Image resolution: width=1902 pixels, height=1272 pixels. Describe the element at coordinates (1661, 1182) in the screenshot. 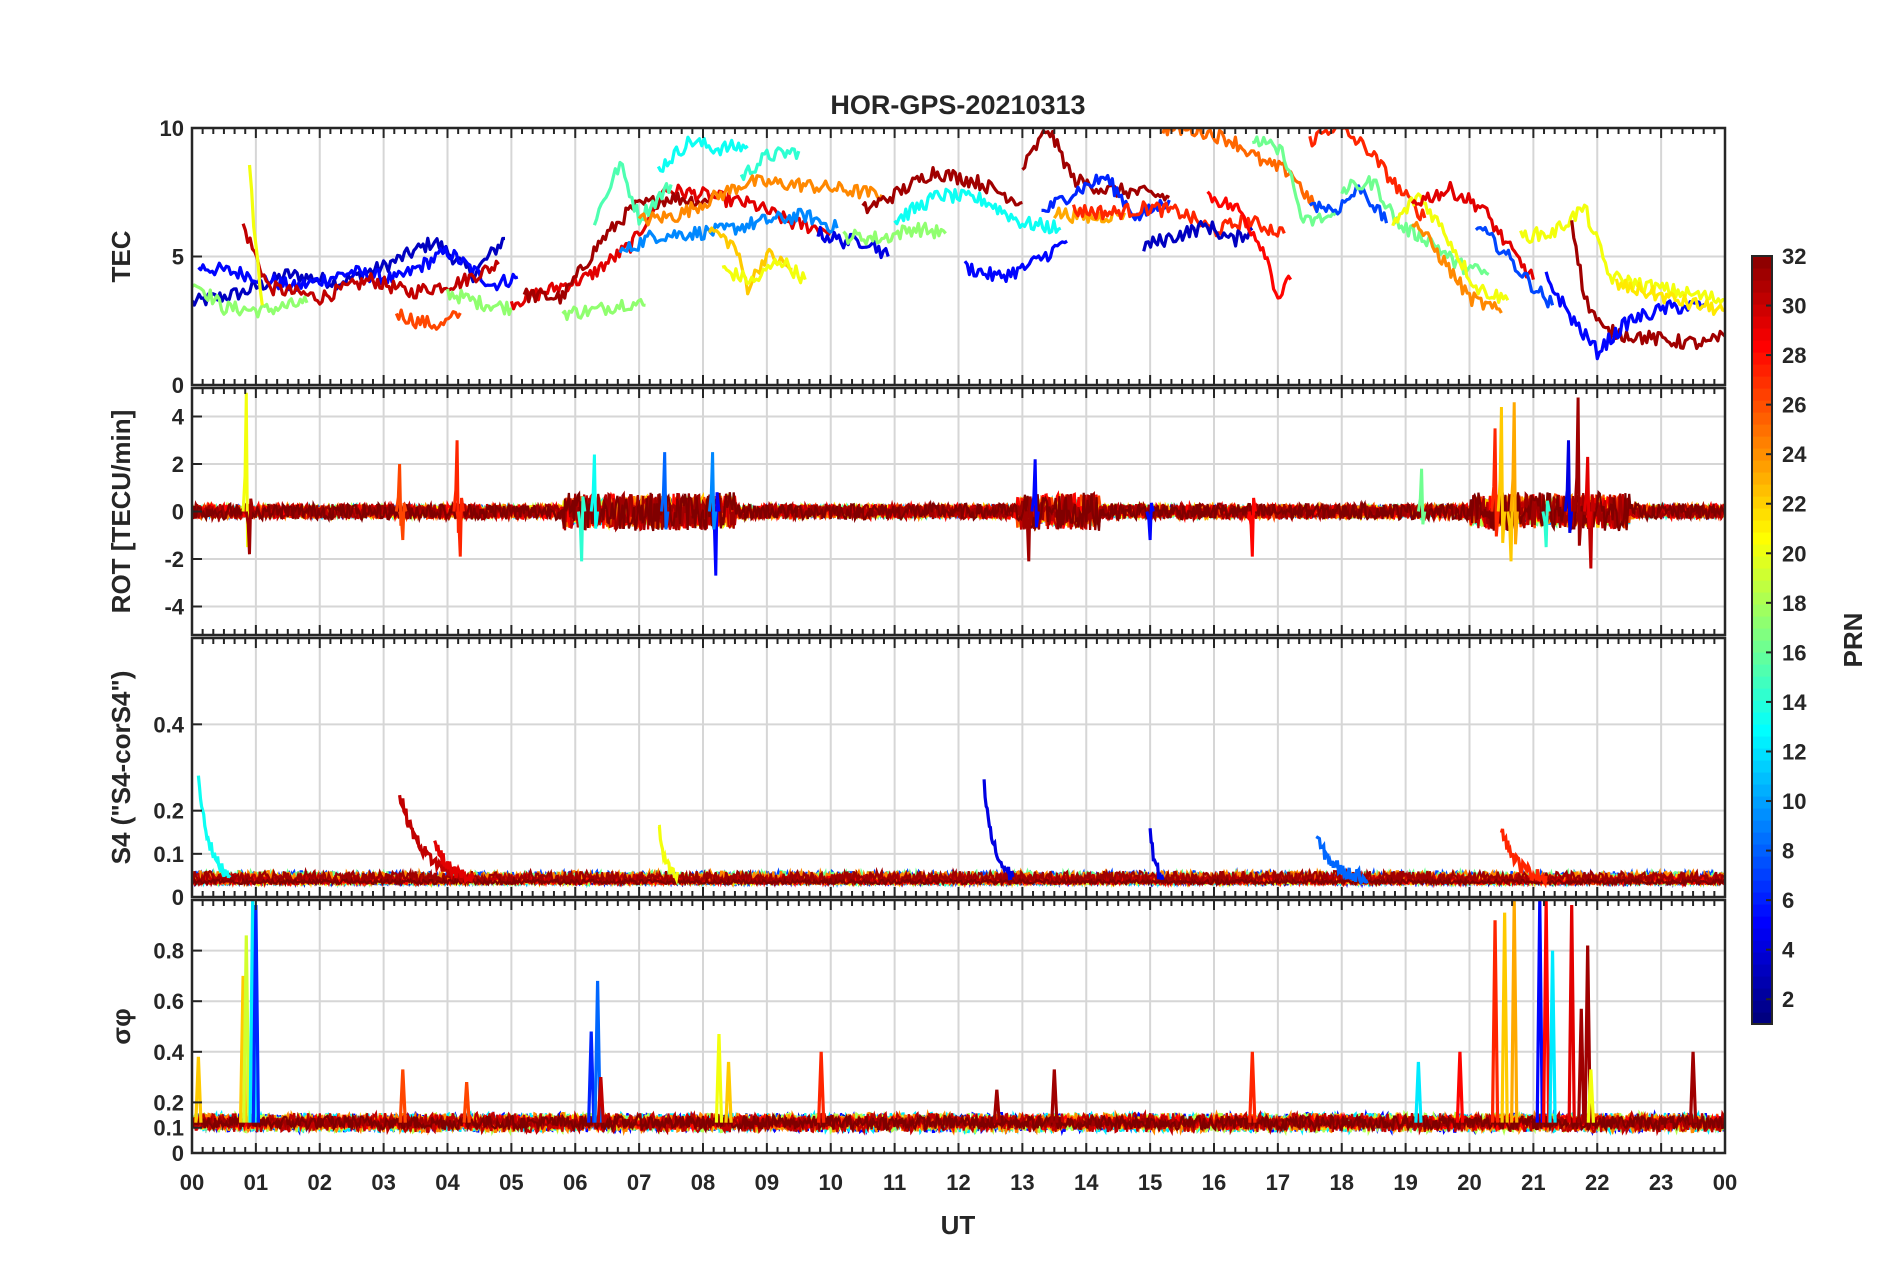

I see `x-tick-label: 23` at that location.